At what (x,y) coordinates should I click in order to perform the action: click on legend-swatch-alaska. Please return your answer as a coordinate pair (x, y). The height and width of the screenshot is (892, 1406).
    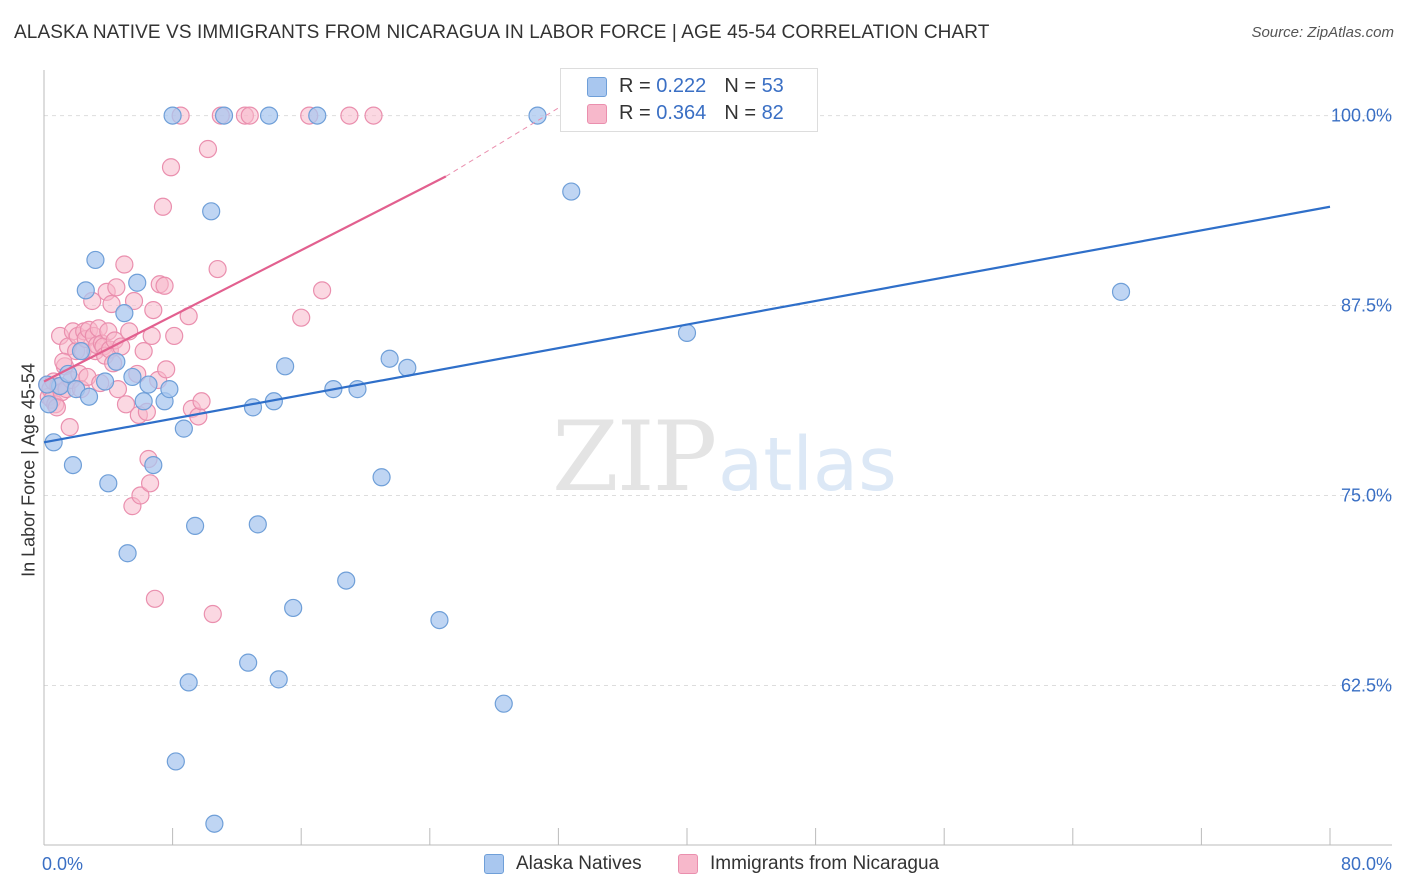
    Looking at the image, I should click on (597, 87).